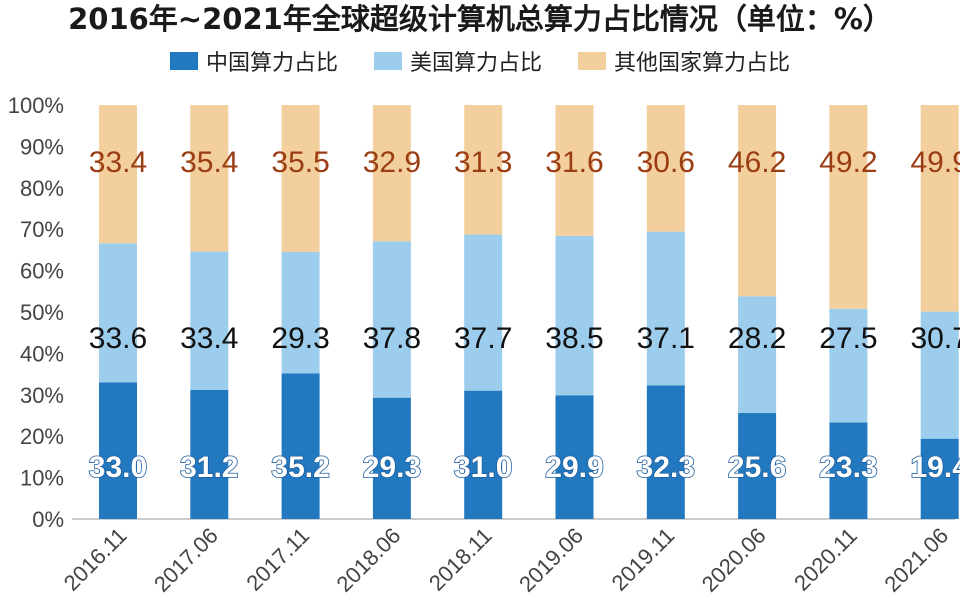 Image resolution: width=960 pixels, height=614 pixels. Describe the element at coordinates (848, 162) in the screenshot. I see `data-label-other: 49.2` at that location.